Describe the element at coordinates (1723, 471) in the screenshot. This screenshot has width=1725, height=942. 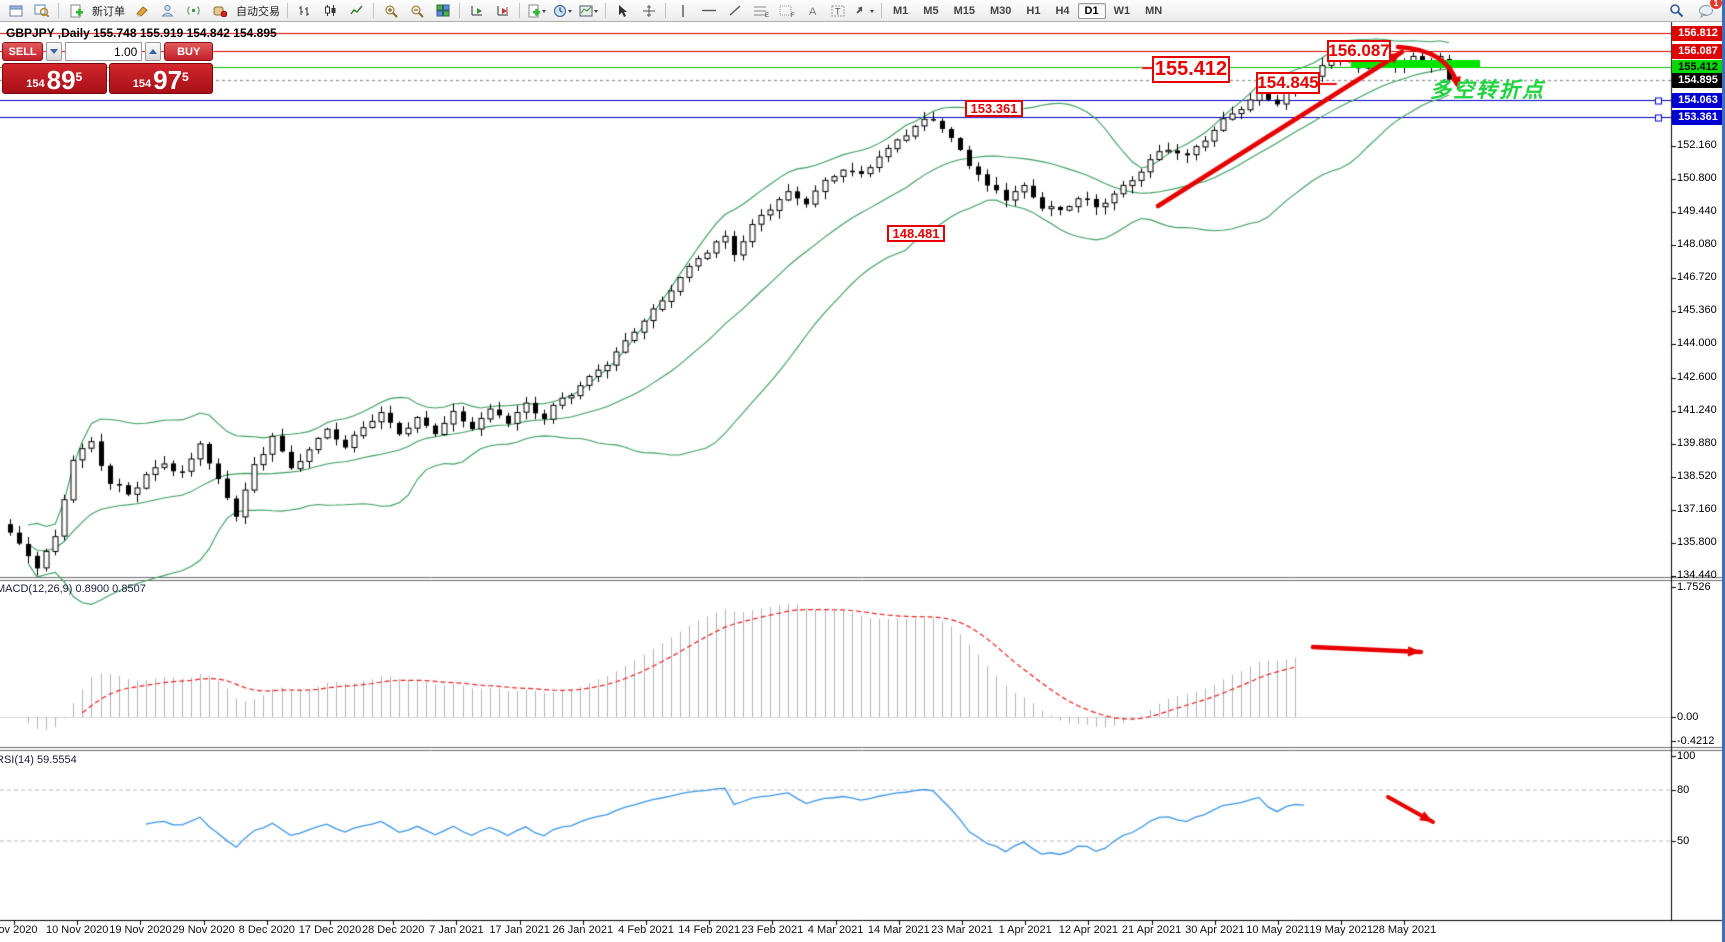
I see `window-right-border` at that location.